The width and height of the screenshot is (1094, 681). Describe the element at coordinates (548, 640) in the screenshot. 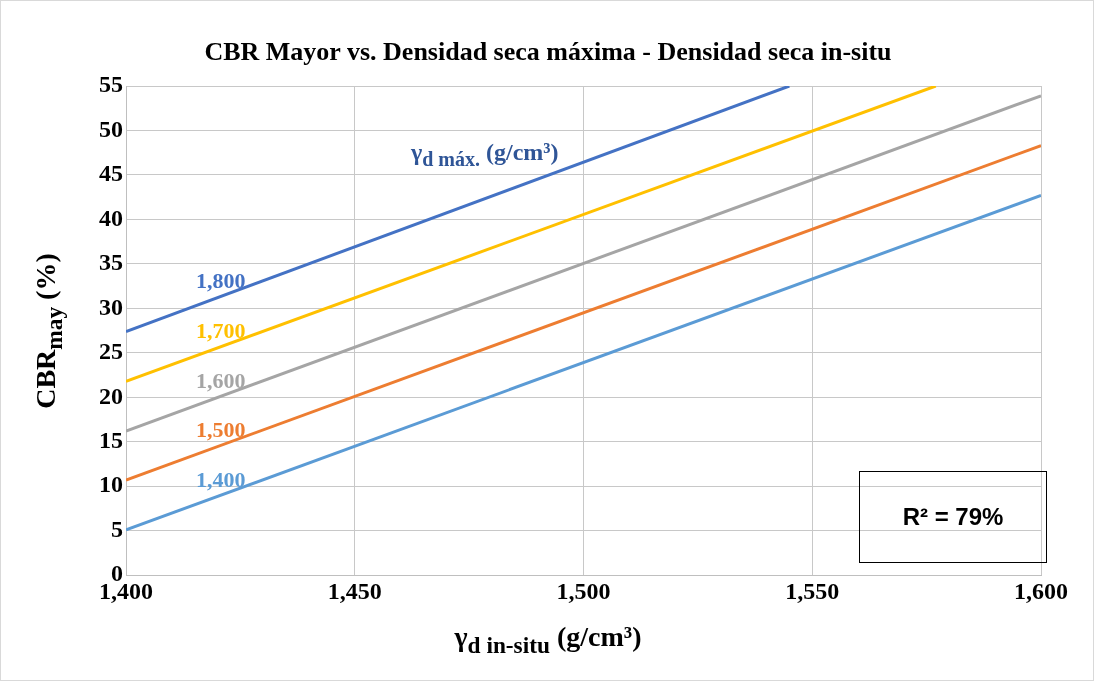

I see `x-axis-title: γ$_{d in-situ}$ (g/cm³)` at that location.